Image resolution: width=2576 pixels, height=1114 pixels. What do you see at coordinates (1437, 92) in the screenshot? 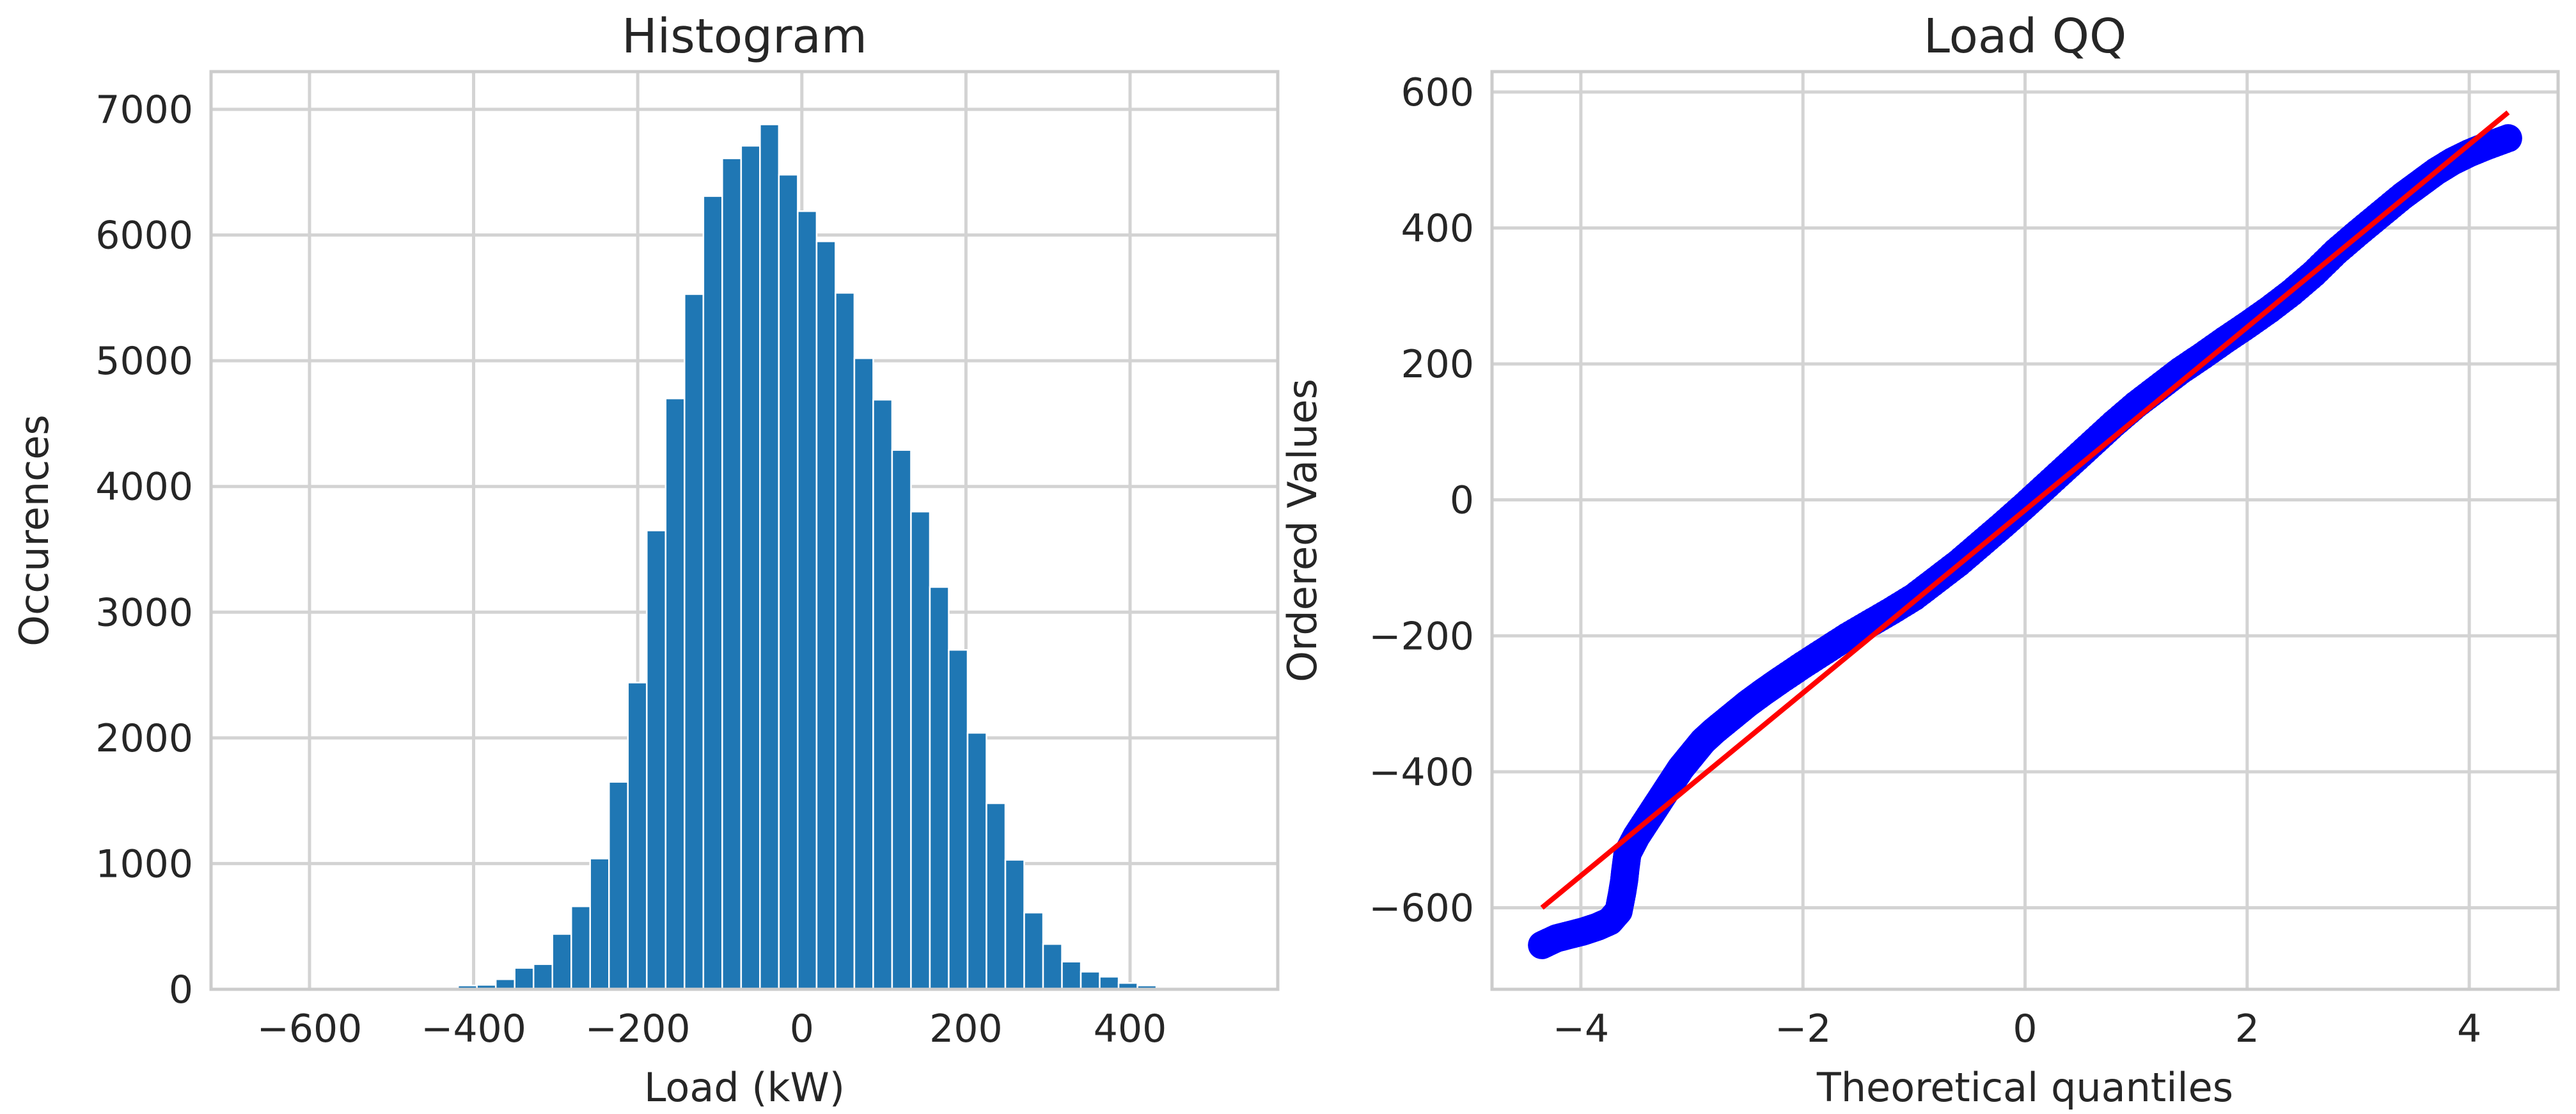
I see `qq-y-tick-label: 600` at bounding box center [1437, 92].